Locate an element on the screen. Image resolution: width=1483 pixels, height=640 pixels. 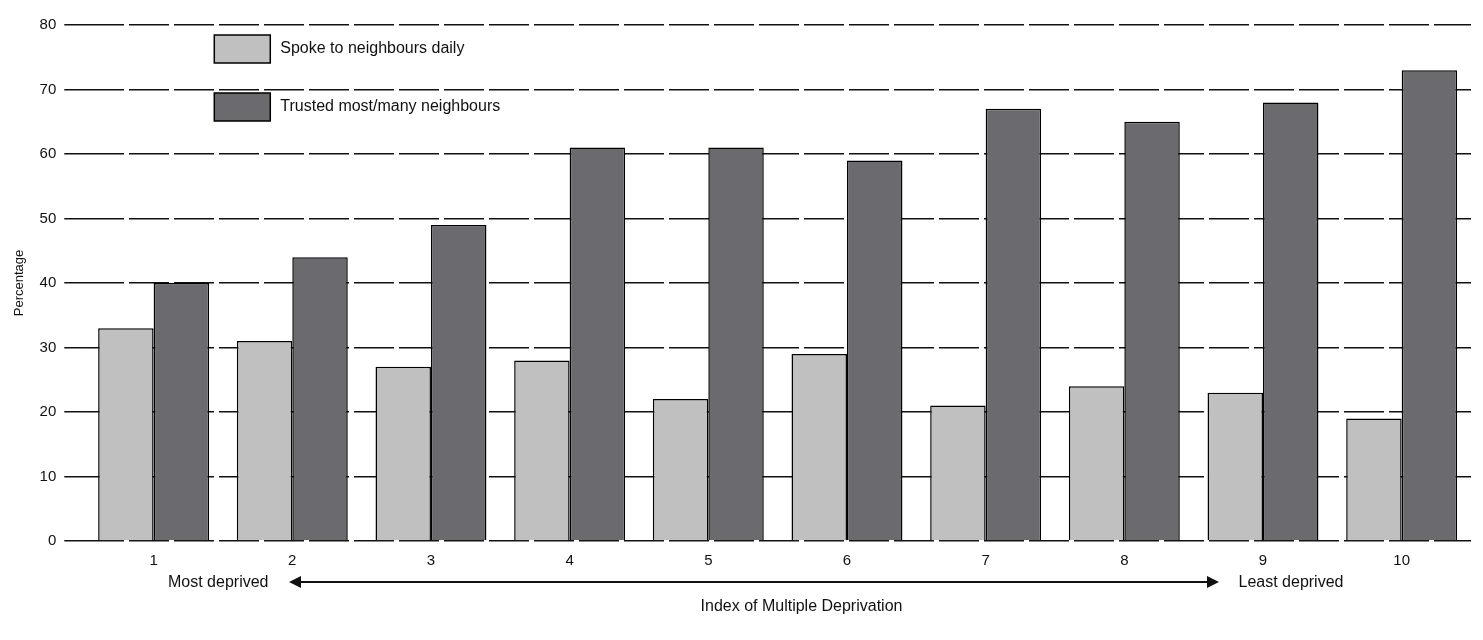
y-tick-label: 0 is located at coordinates (52, 540).